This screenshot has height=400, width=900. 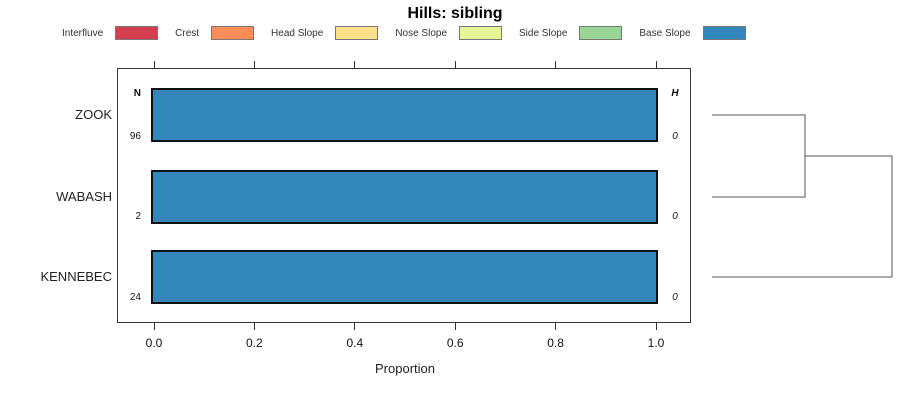 What do you see at coordinates (187, 33) in the screenshot?
I see `legend-label: Crest` at bounding box center [187, 33].